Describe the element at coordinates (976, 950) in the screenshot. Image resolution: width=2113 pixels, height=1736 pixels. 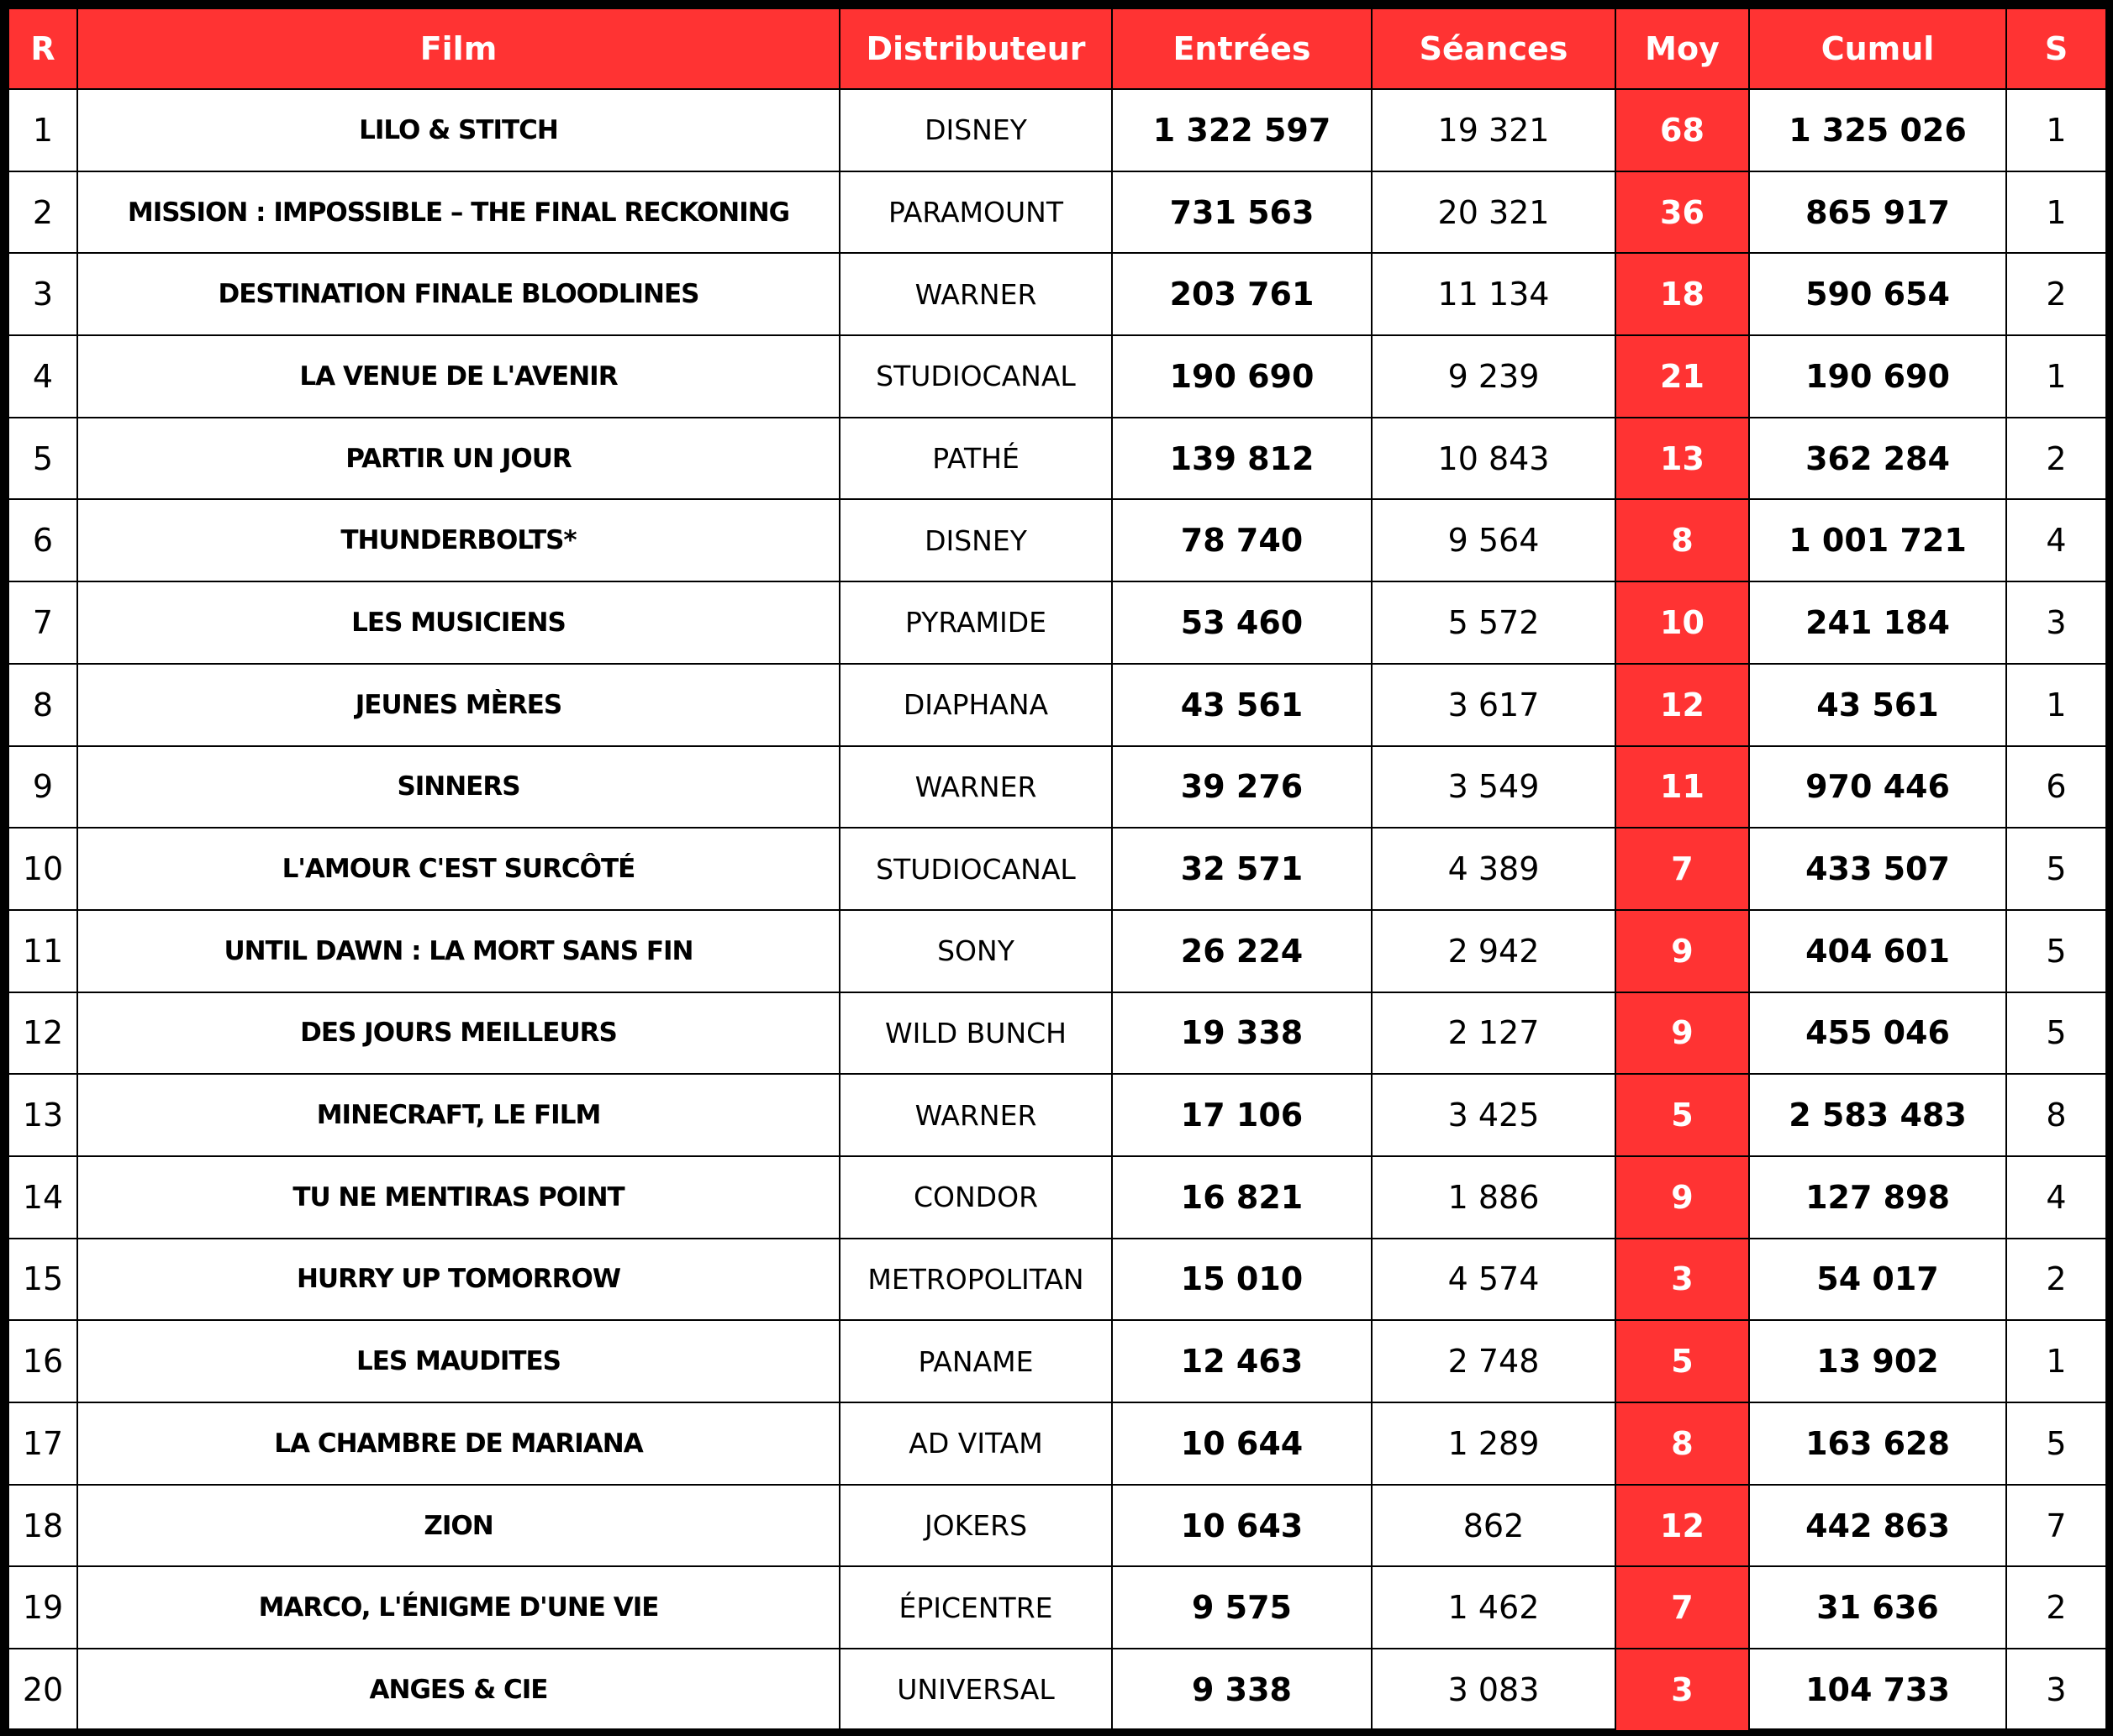
I see `distributor-cell: SONY` at that location.